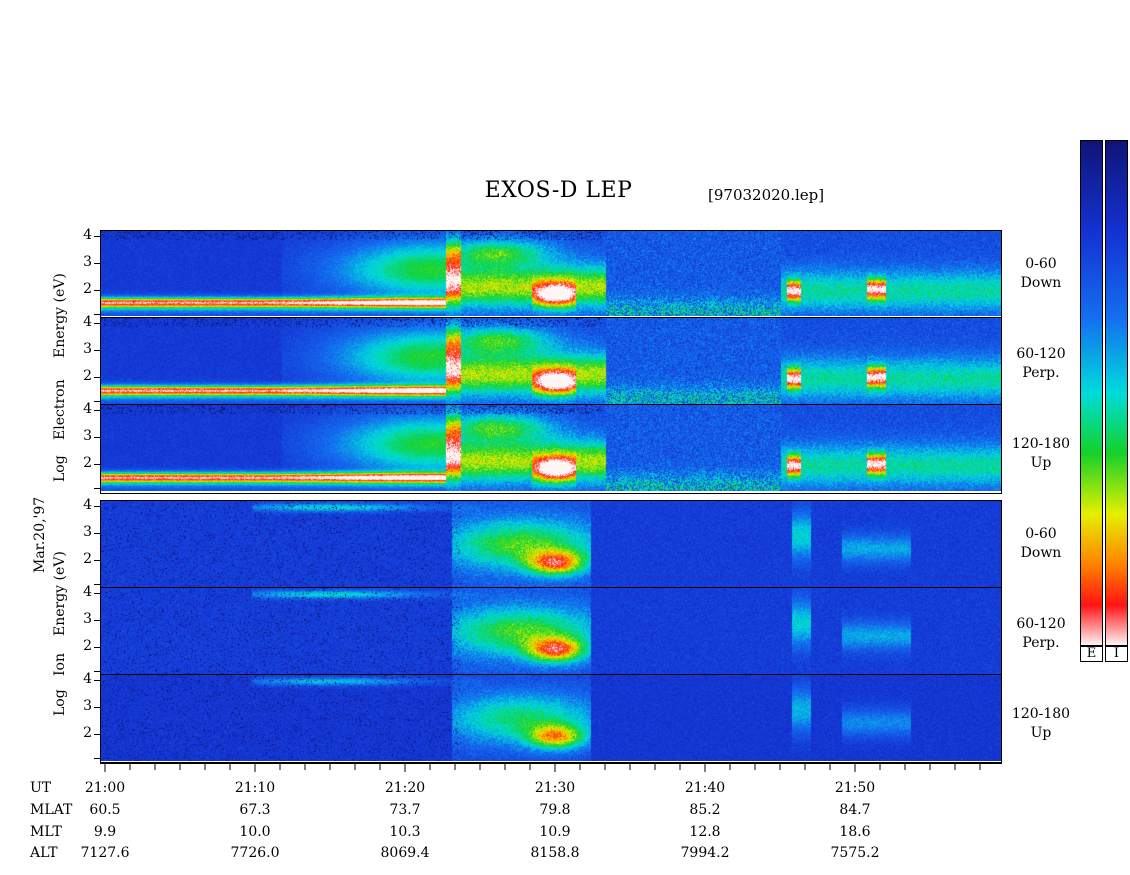 The height and width of the screenshot is (875, 1130). Describe the element at coordinates (766, 195) in the screenshot. I see `file-name: [97032020.lep]` at that location.